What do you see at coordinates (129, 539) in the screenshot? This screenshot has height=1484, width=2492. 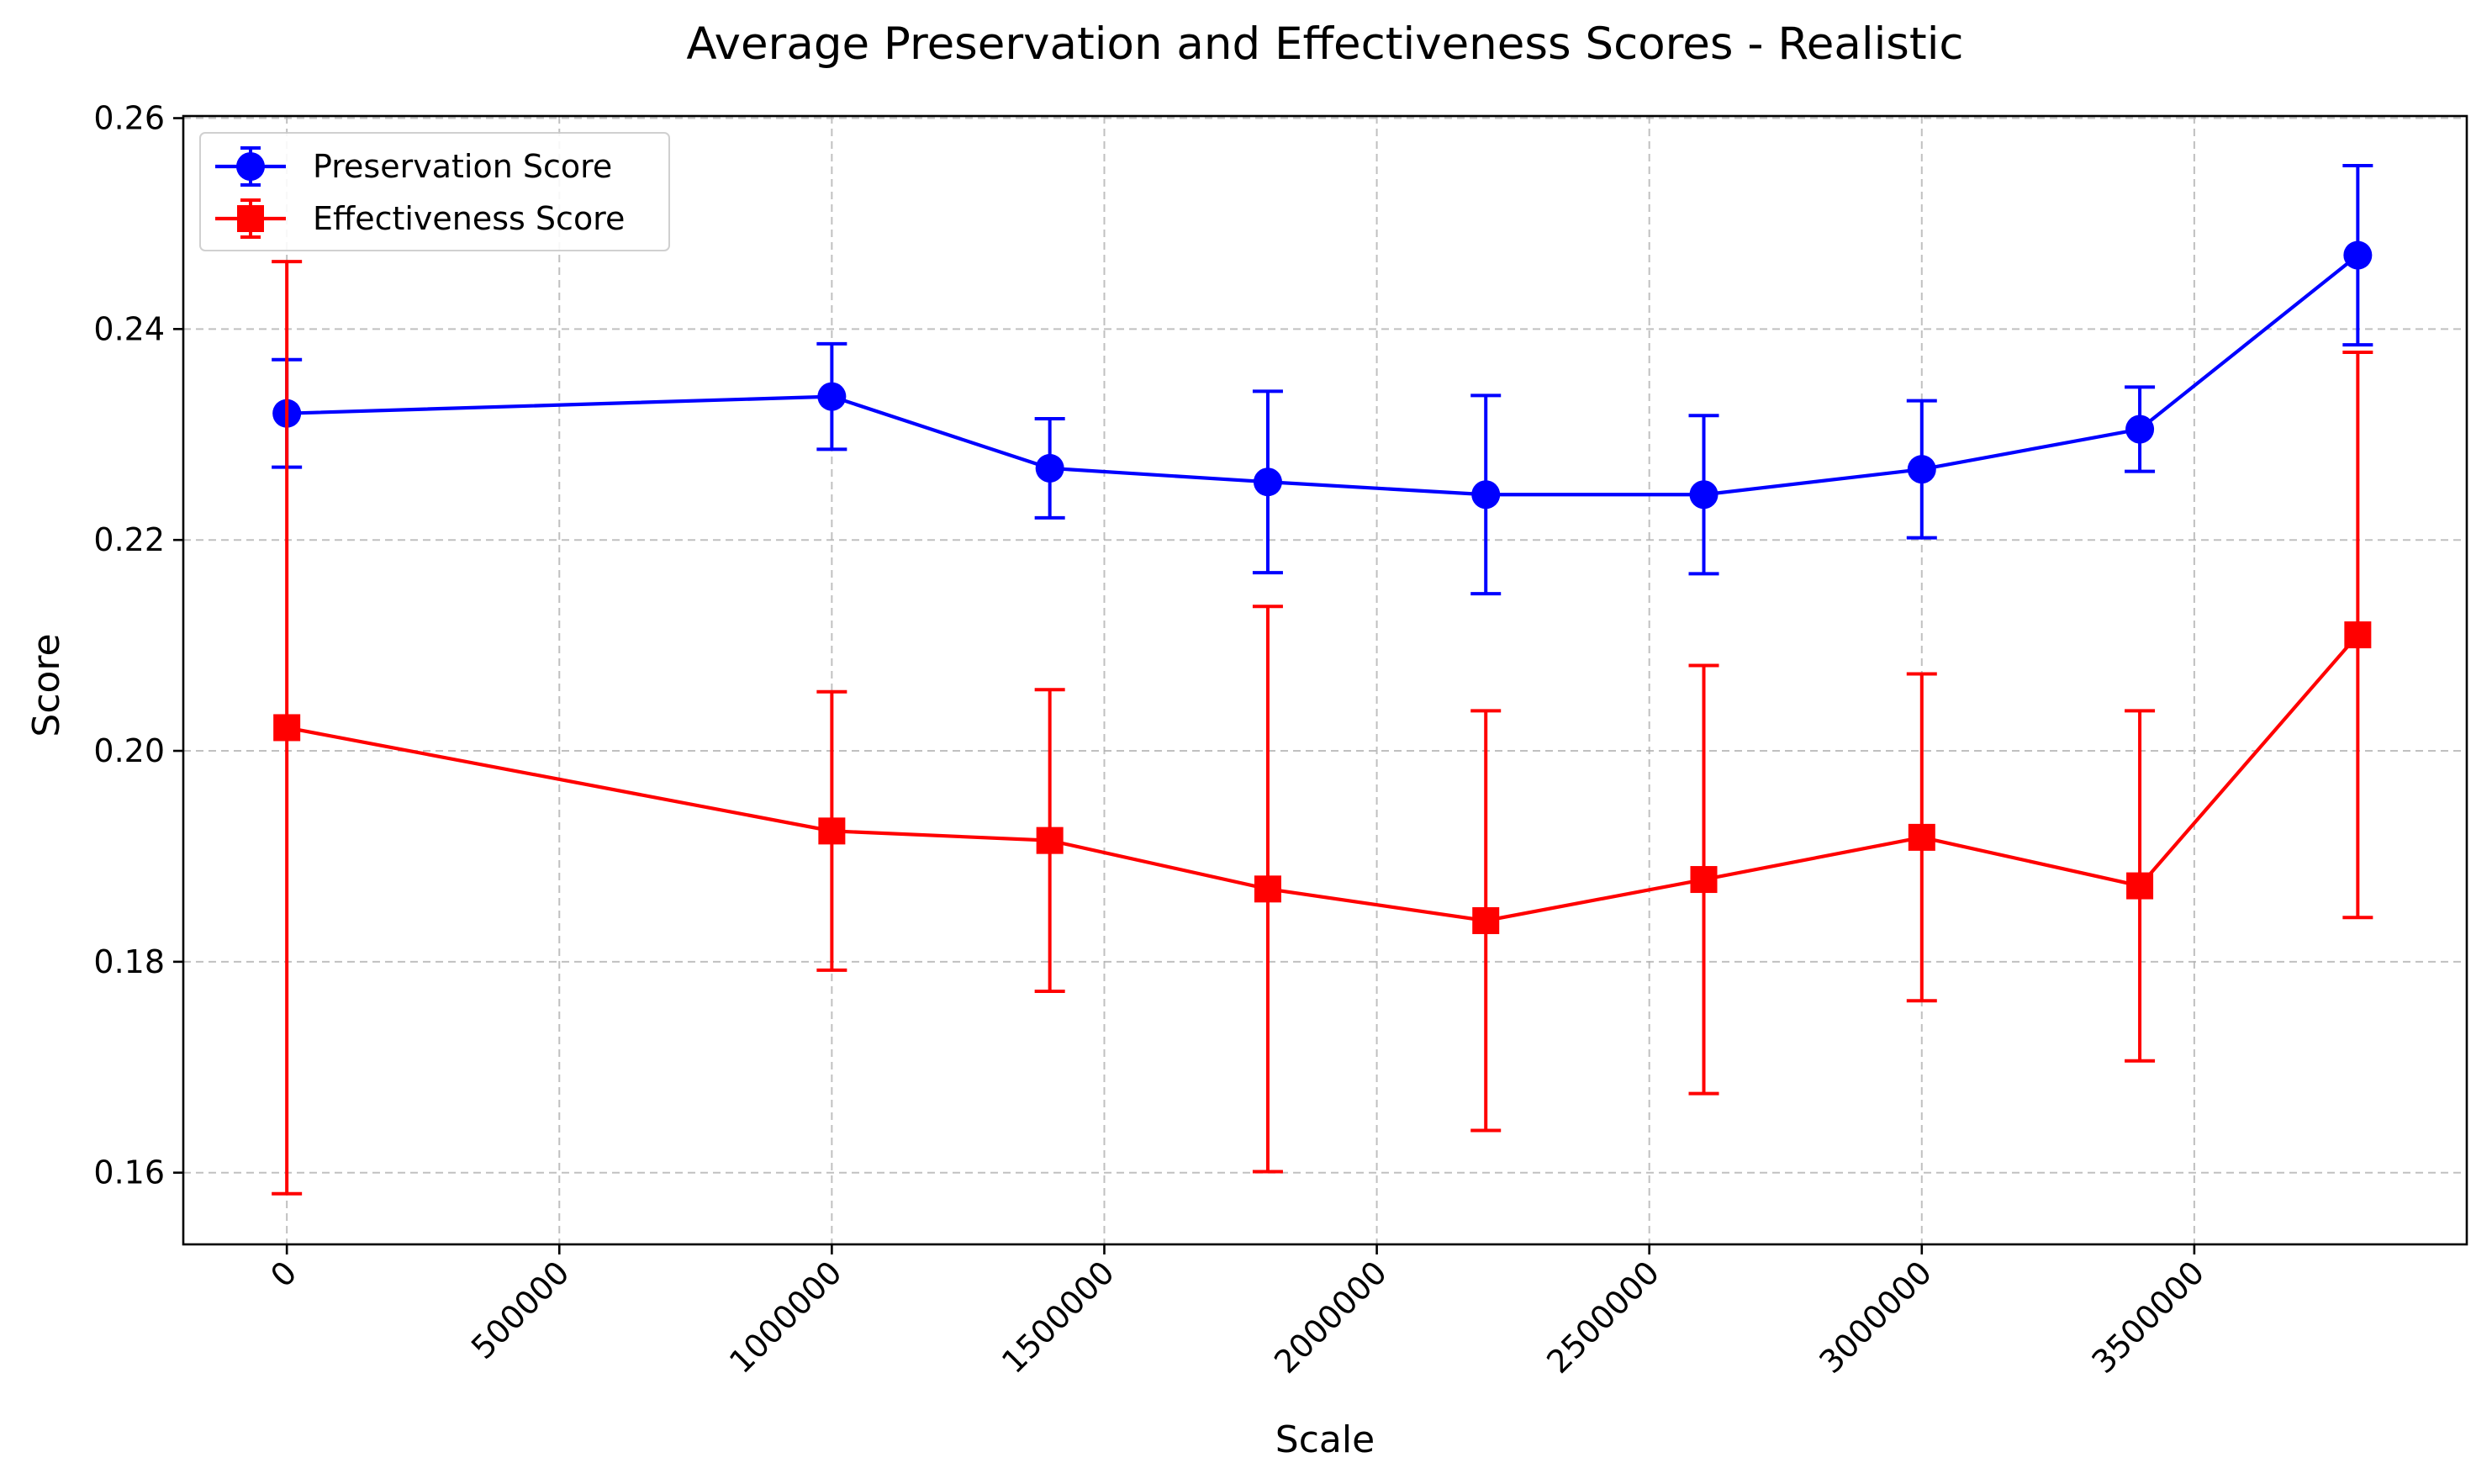 I see `y-tick-label: 0.22` at bounding box center [129, 539].